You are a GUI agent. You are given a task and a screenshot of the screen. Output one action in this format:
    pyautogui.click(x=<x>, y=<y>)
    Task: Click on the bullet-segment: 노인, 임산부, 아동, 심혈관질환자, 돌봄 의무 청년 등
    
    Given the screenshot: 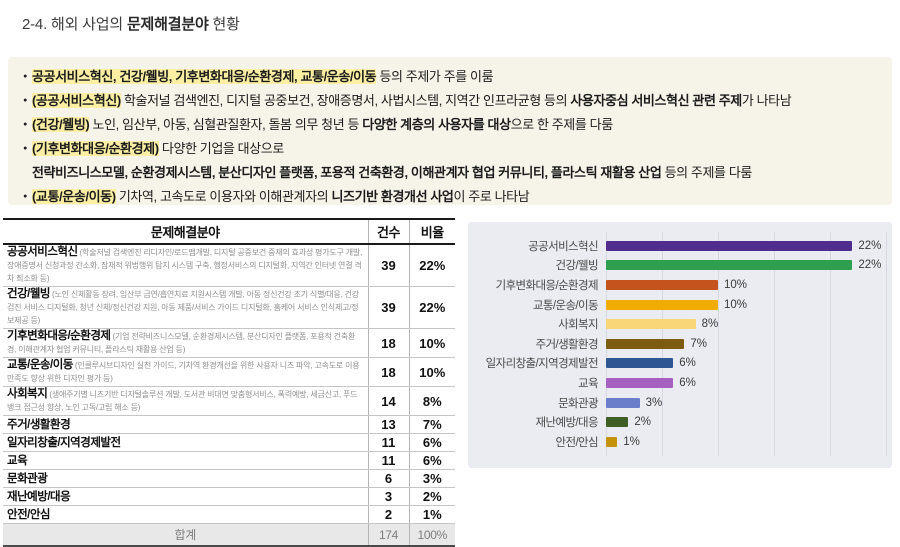 What is the action you would take?
    pyautogui.click(x=226, y=124)
    